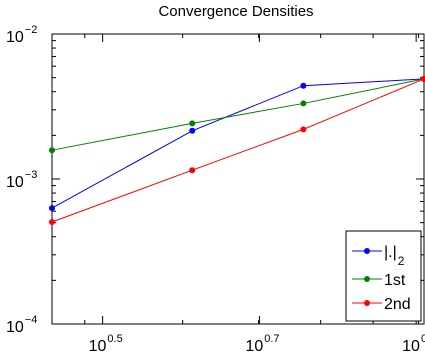  I want to click on x-tick-label: 100.9, so click(413, 344).